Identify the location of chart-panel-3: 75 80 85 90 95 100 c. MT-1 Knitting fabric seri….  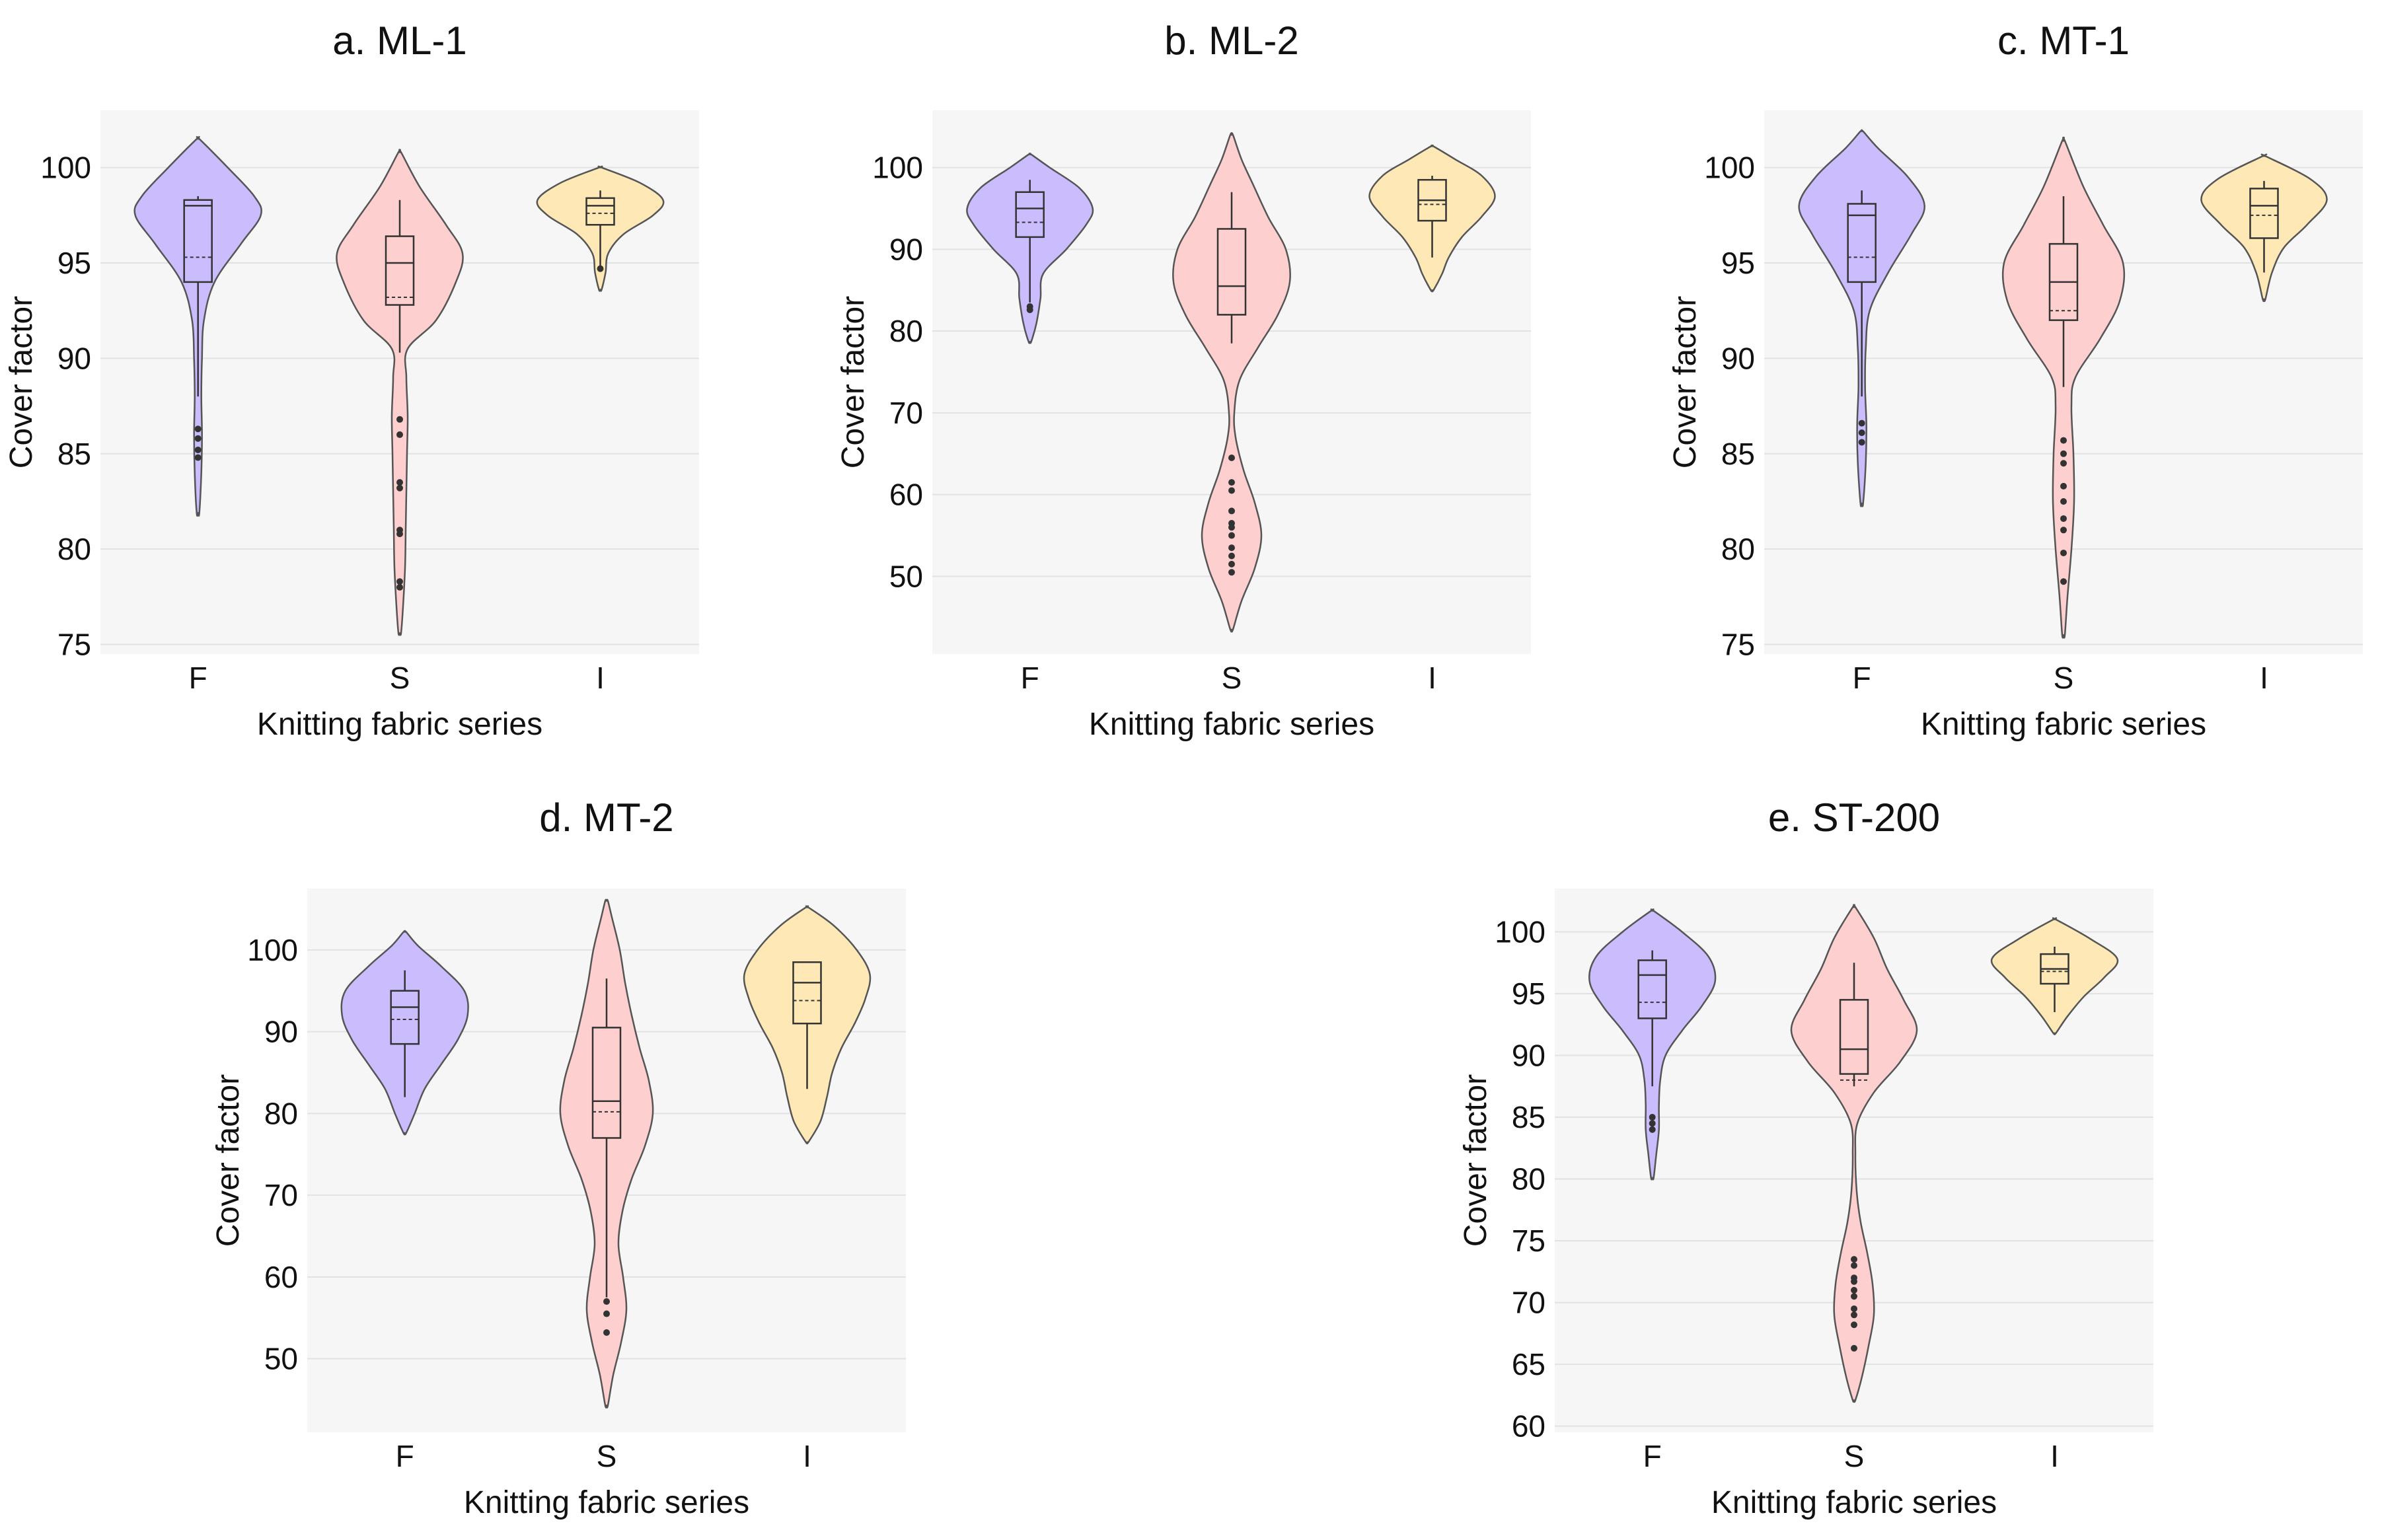
(2015, 380).